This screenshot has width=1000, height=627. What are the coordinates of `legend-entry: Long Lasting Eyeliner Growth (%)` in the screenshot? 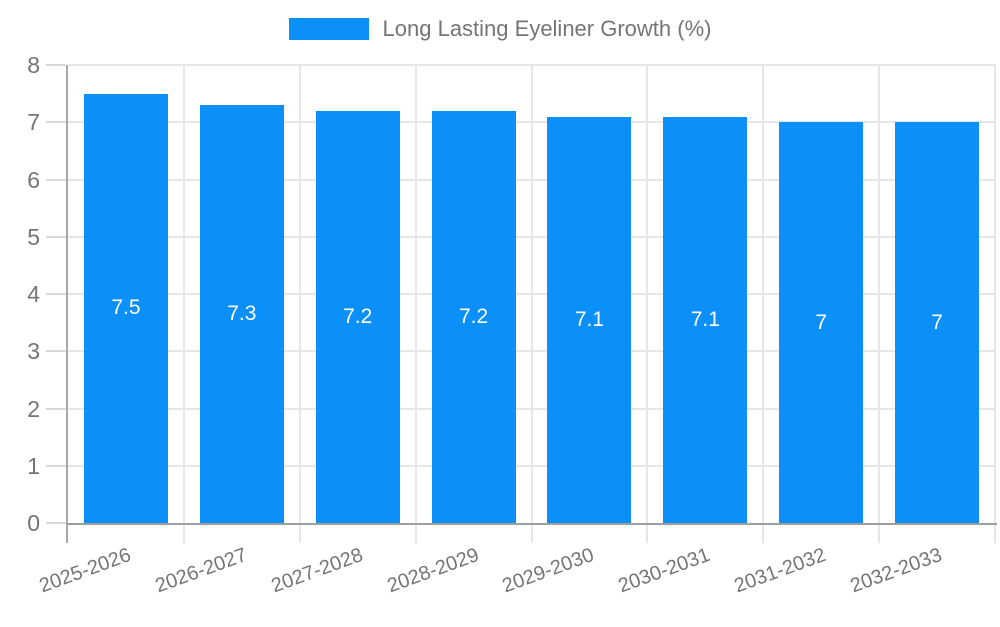 It's located at (500, 29).